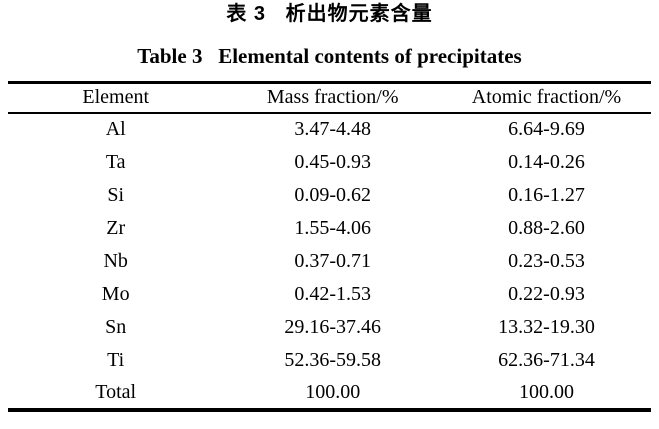  I want to click on column-header-mass-fraction: Mass fraction/%, so click(332, 97).